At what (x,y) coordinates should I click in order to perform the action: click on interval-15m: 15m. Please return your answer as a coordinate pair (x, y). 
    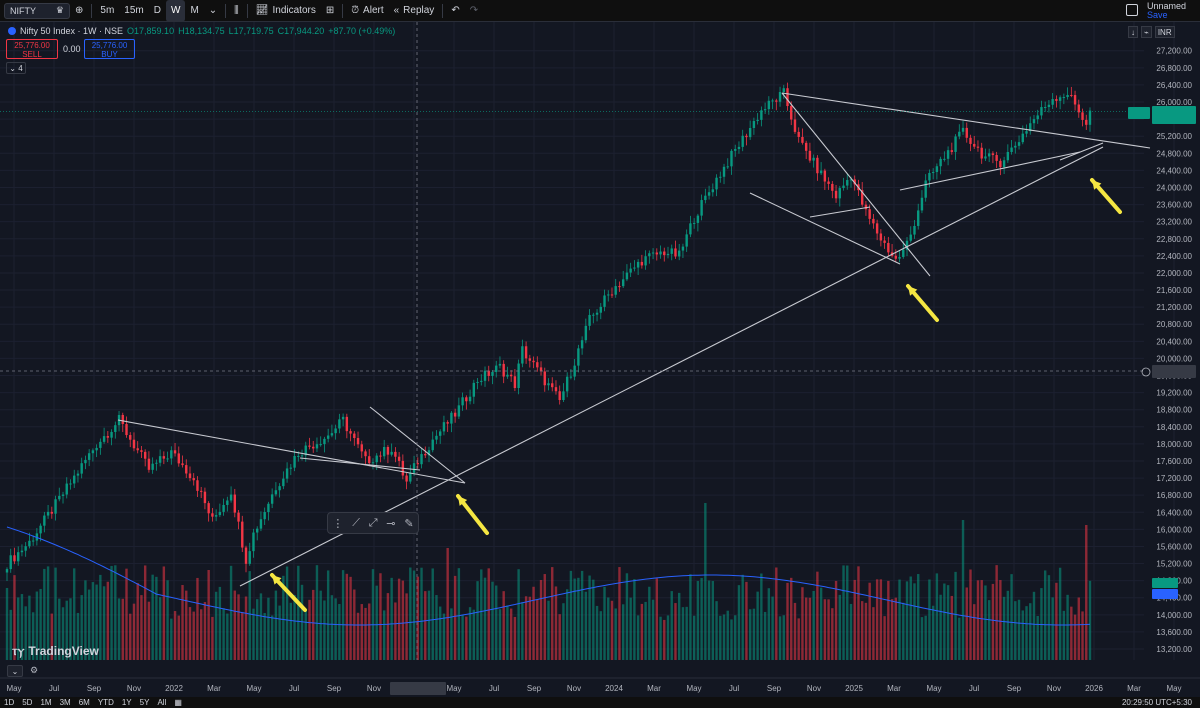
    Looking at the image, I should click on (134, 10).